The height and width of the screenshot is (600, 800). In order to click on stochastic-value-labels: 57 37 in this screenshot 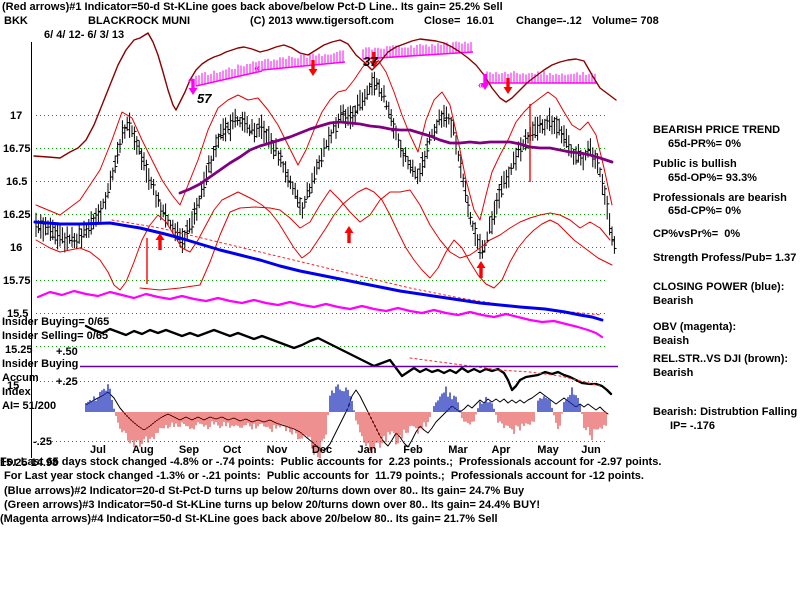, I will do `click(287, 80)`.